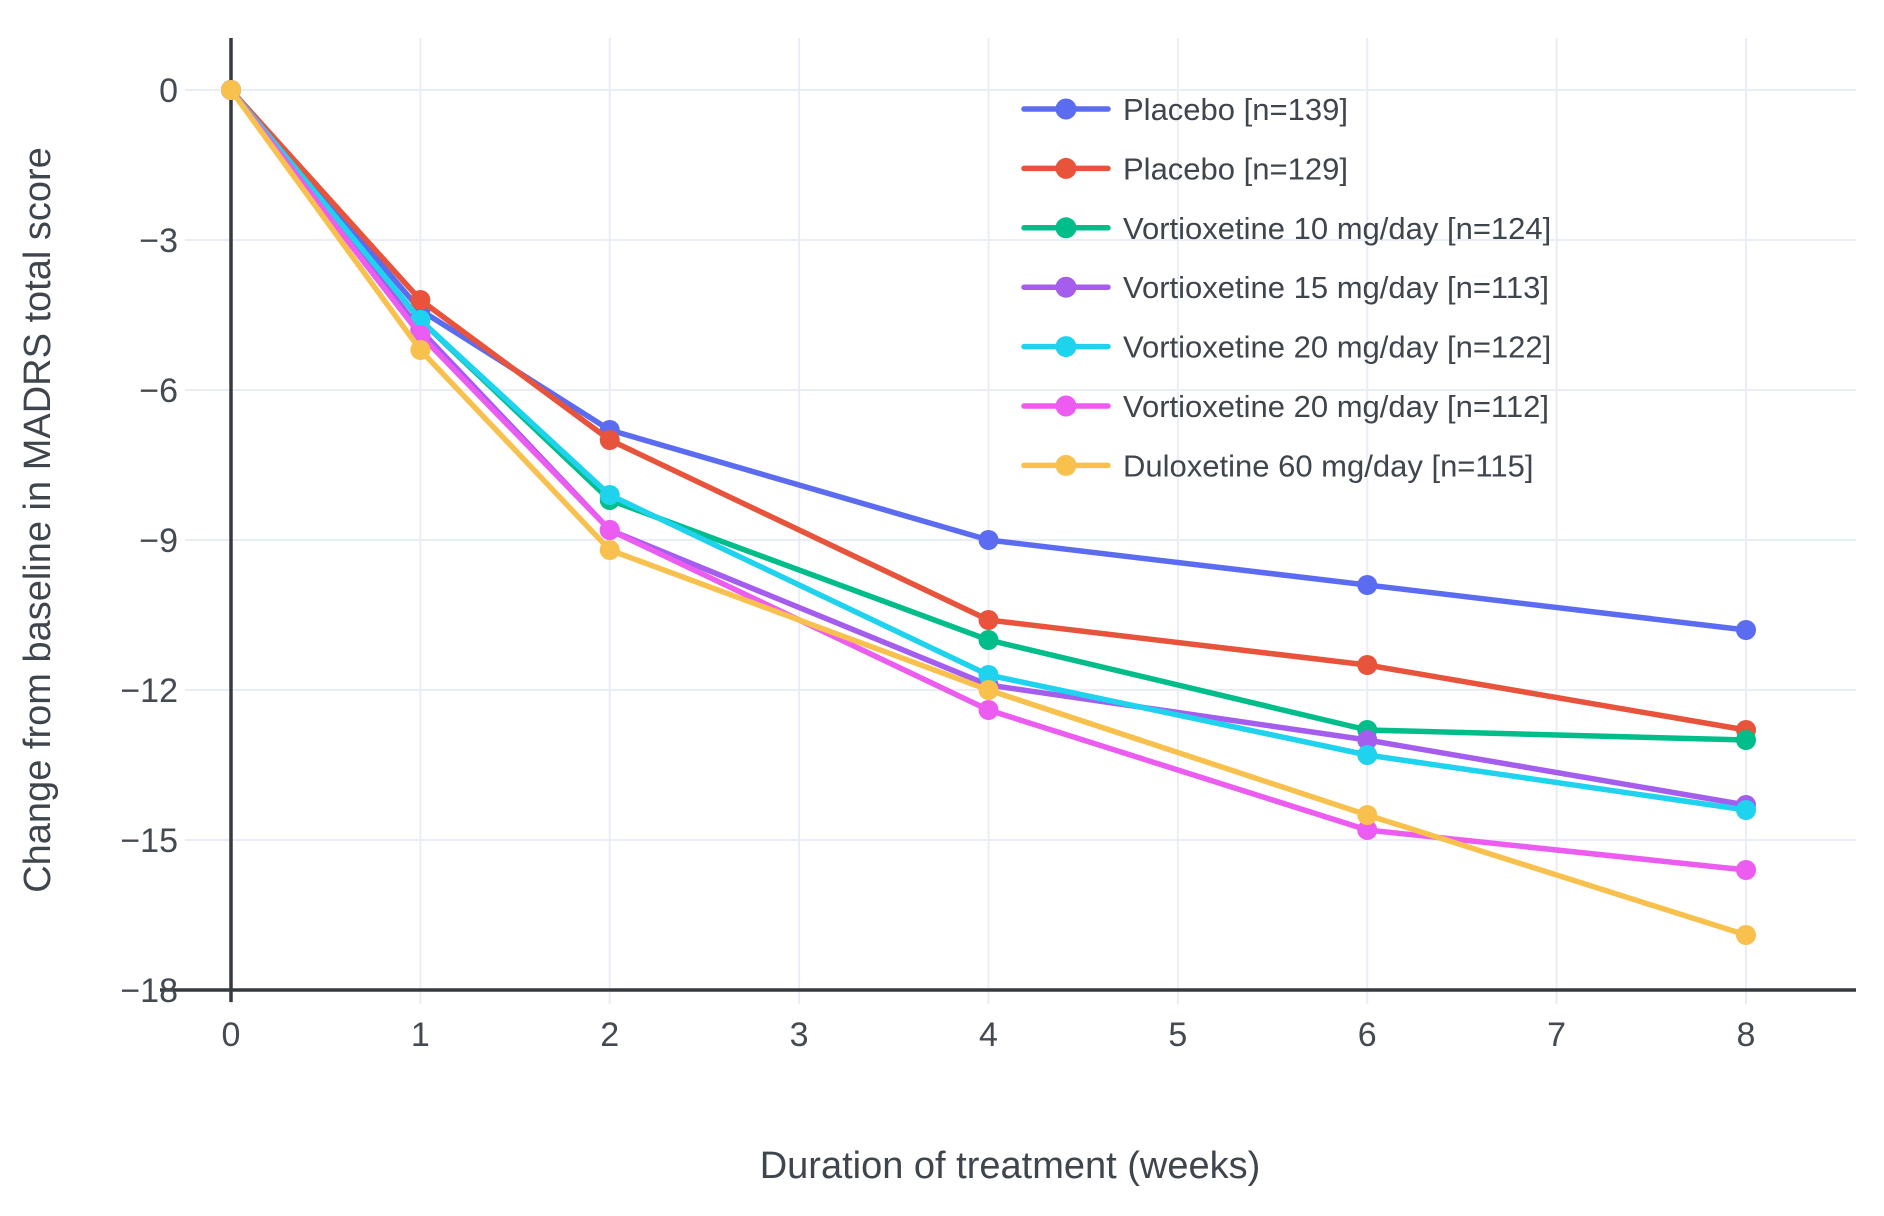 The image size is (1884, 1216). What do you see at coordinates (149, 991) in the screenshot?
I see `y-tick-label: −18` at bounding box center [149, 991].